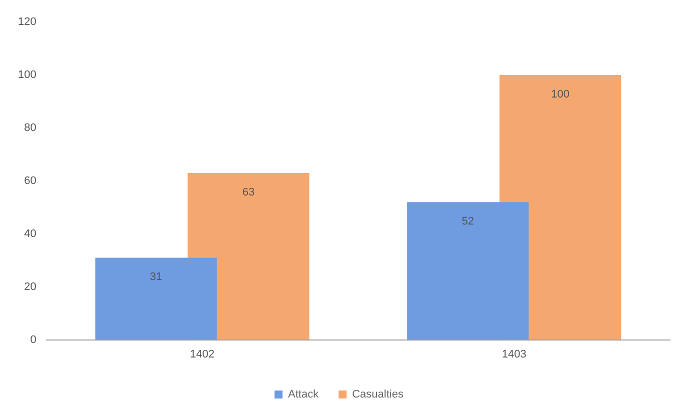  I want to click on data-label: 63, so click(248, 192).